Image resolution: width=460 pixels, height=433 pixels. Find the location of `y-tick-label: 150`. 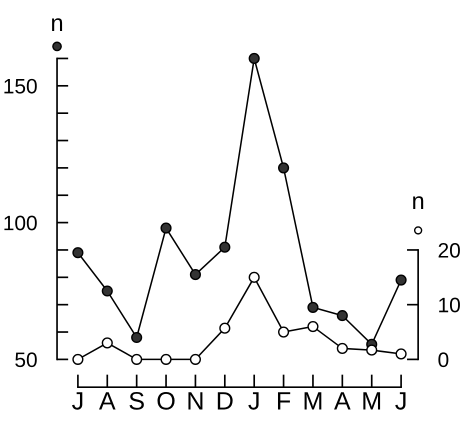

y-tick-label: 150 is located at coordinates (20, 86).